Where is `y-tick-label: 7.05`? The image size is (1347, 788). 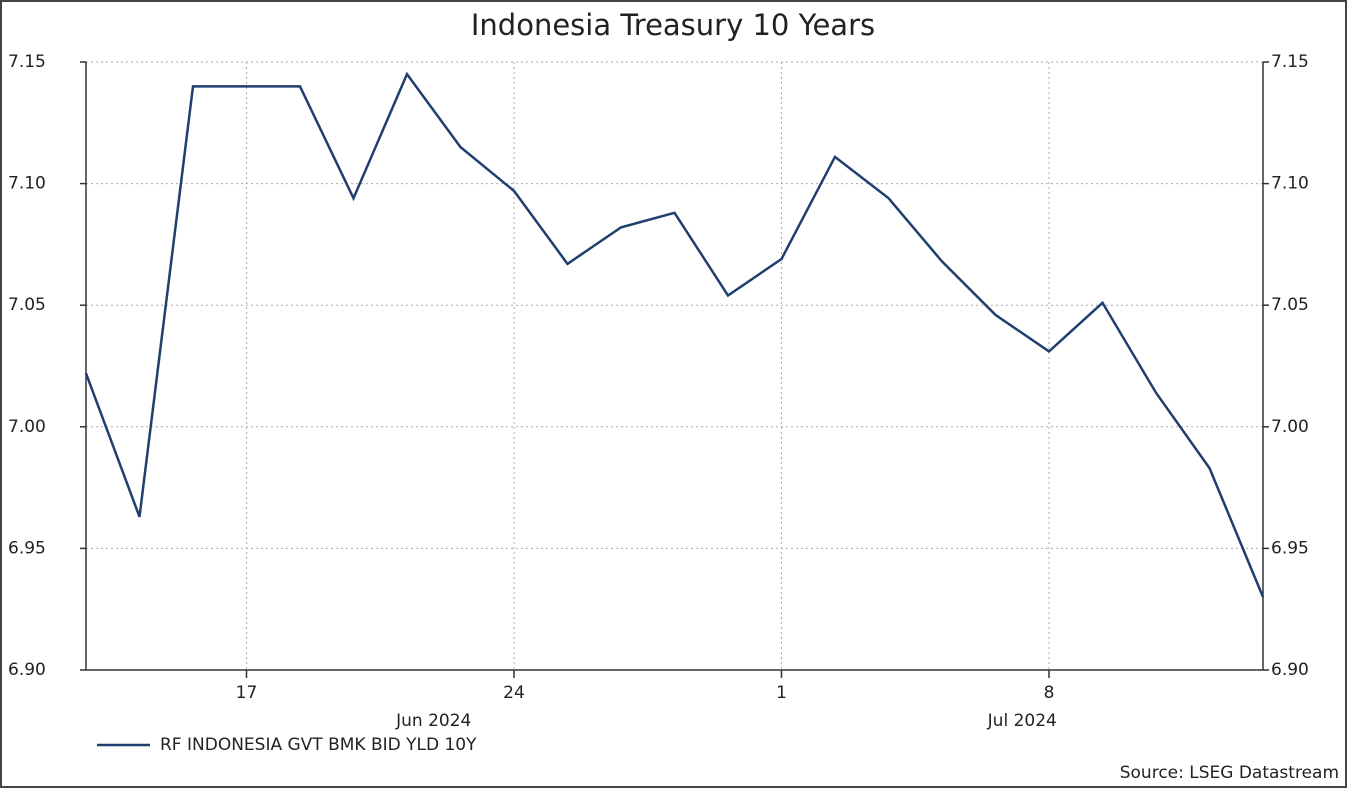 y-tick-label: 7.05 is located at coordinates (27, 305).